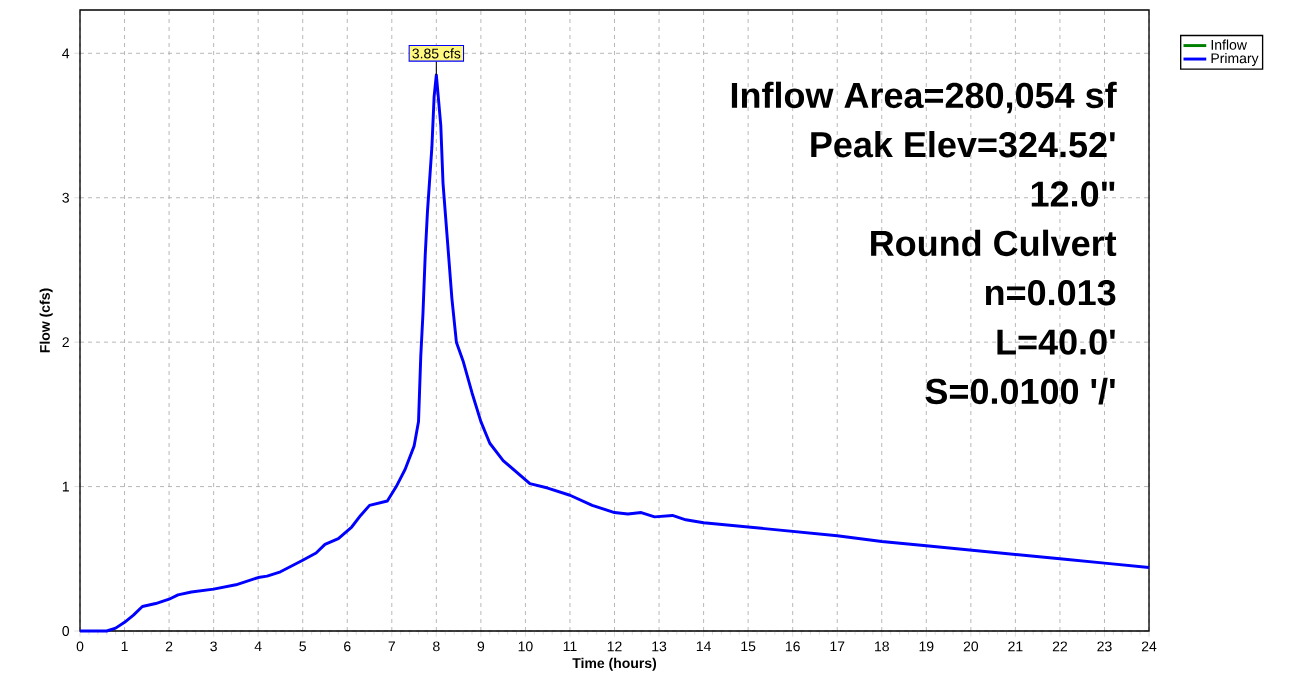 This screenshot has width=1294, height=685. Describe the element at coordinates (703, 646) in the screenshot. I see `x-tick-label: 14` at that location.